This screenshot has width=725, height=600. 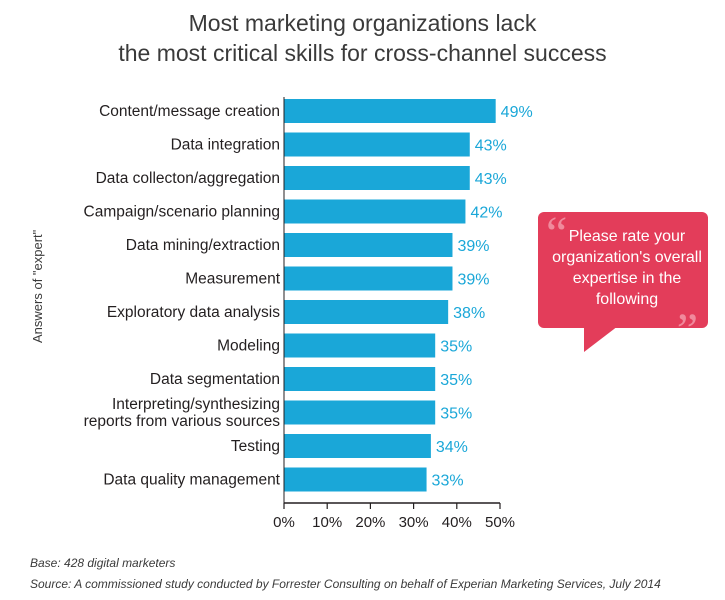 I want to click on category-label: Exploratory data analysis, so click(x=193, y=312).